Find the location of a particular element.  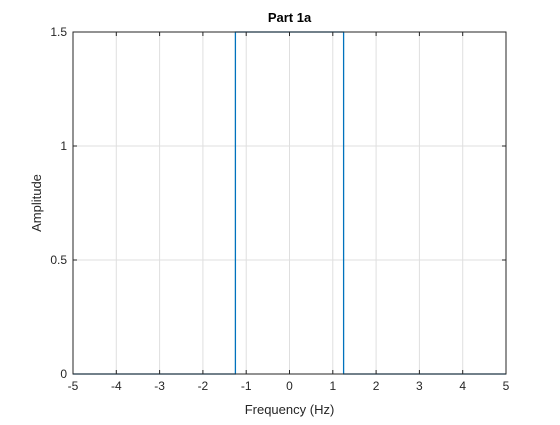

x-tick-label: -3 is located at coordinates (159, 386).